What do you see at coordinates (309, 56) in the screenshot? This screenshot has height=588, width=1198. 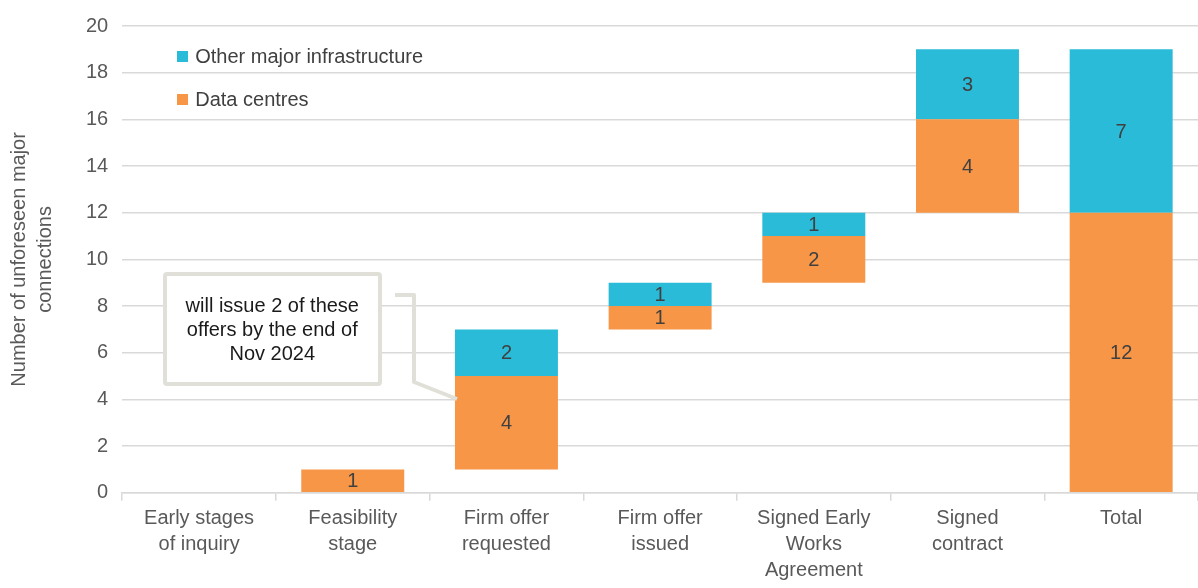 I see `legend-label: Other major infrastructure` at bounding box center [309, 56].